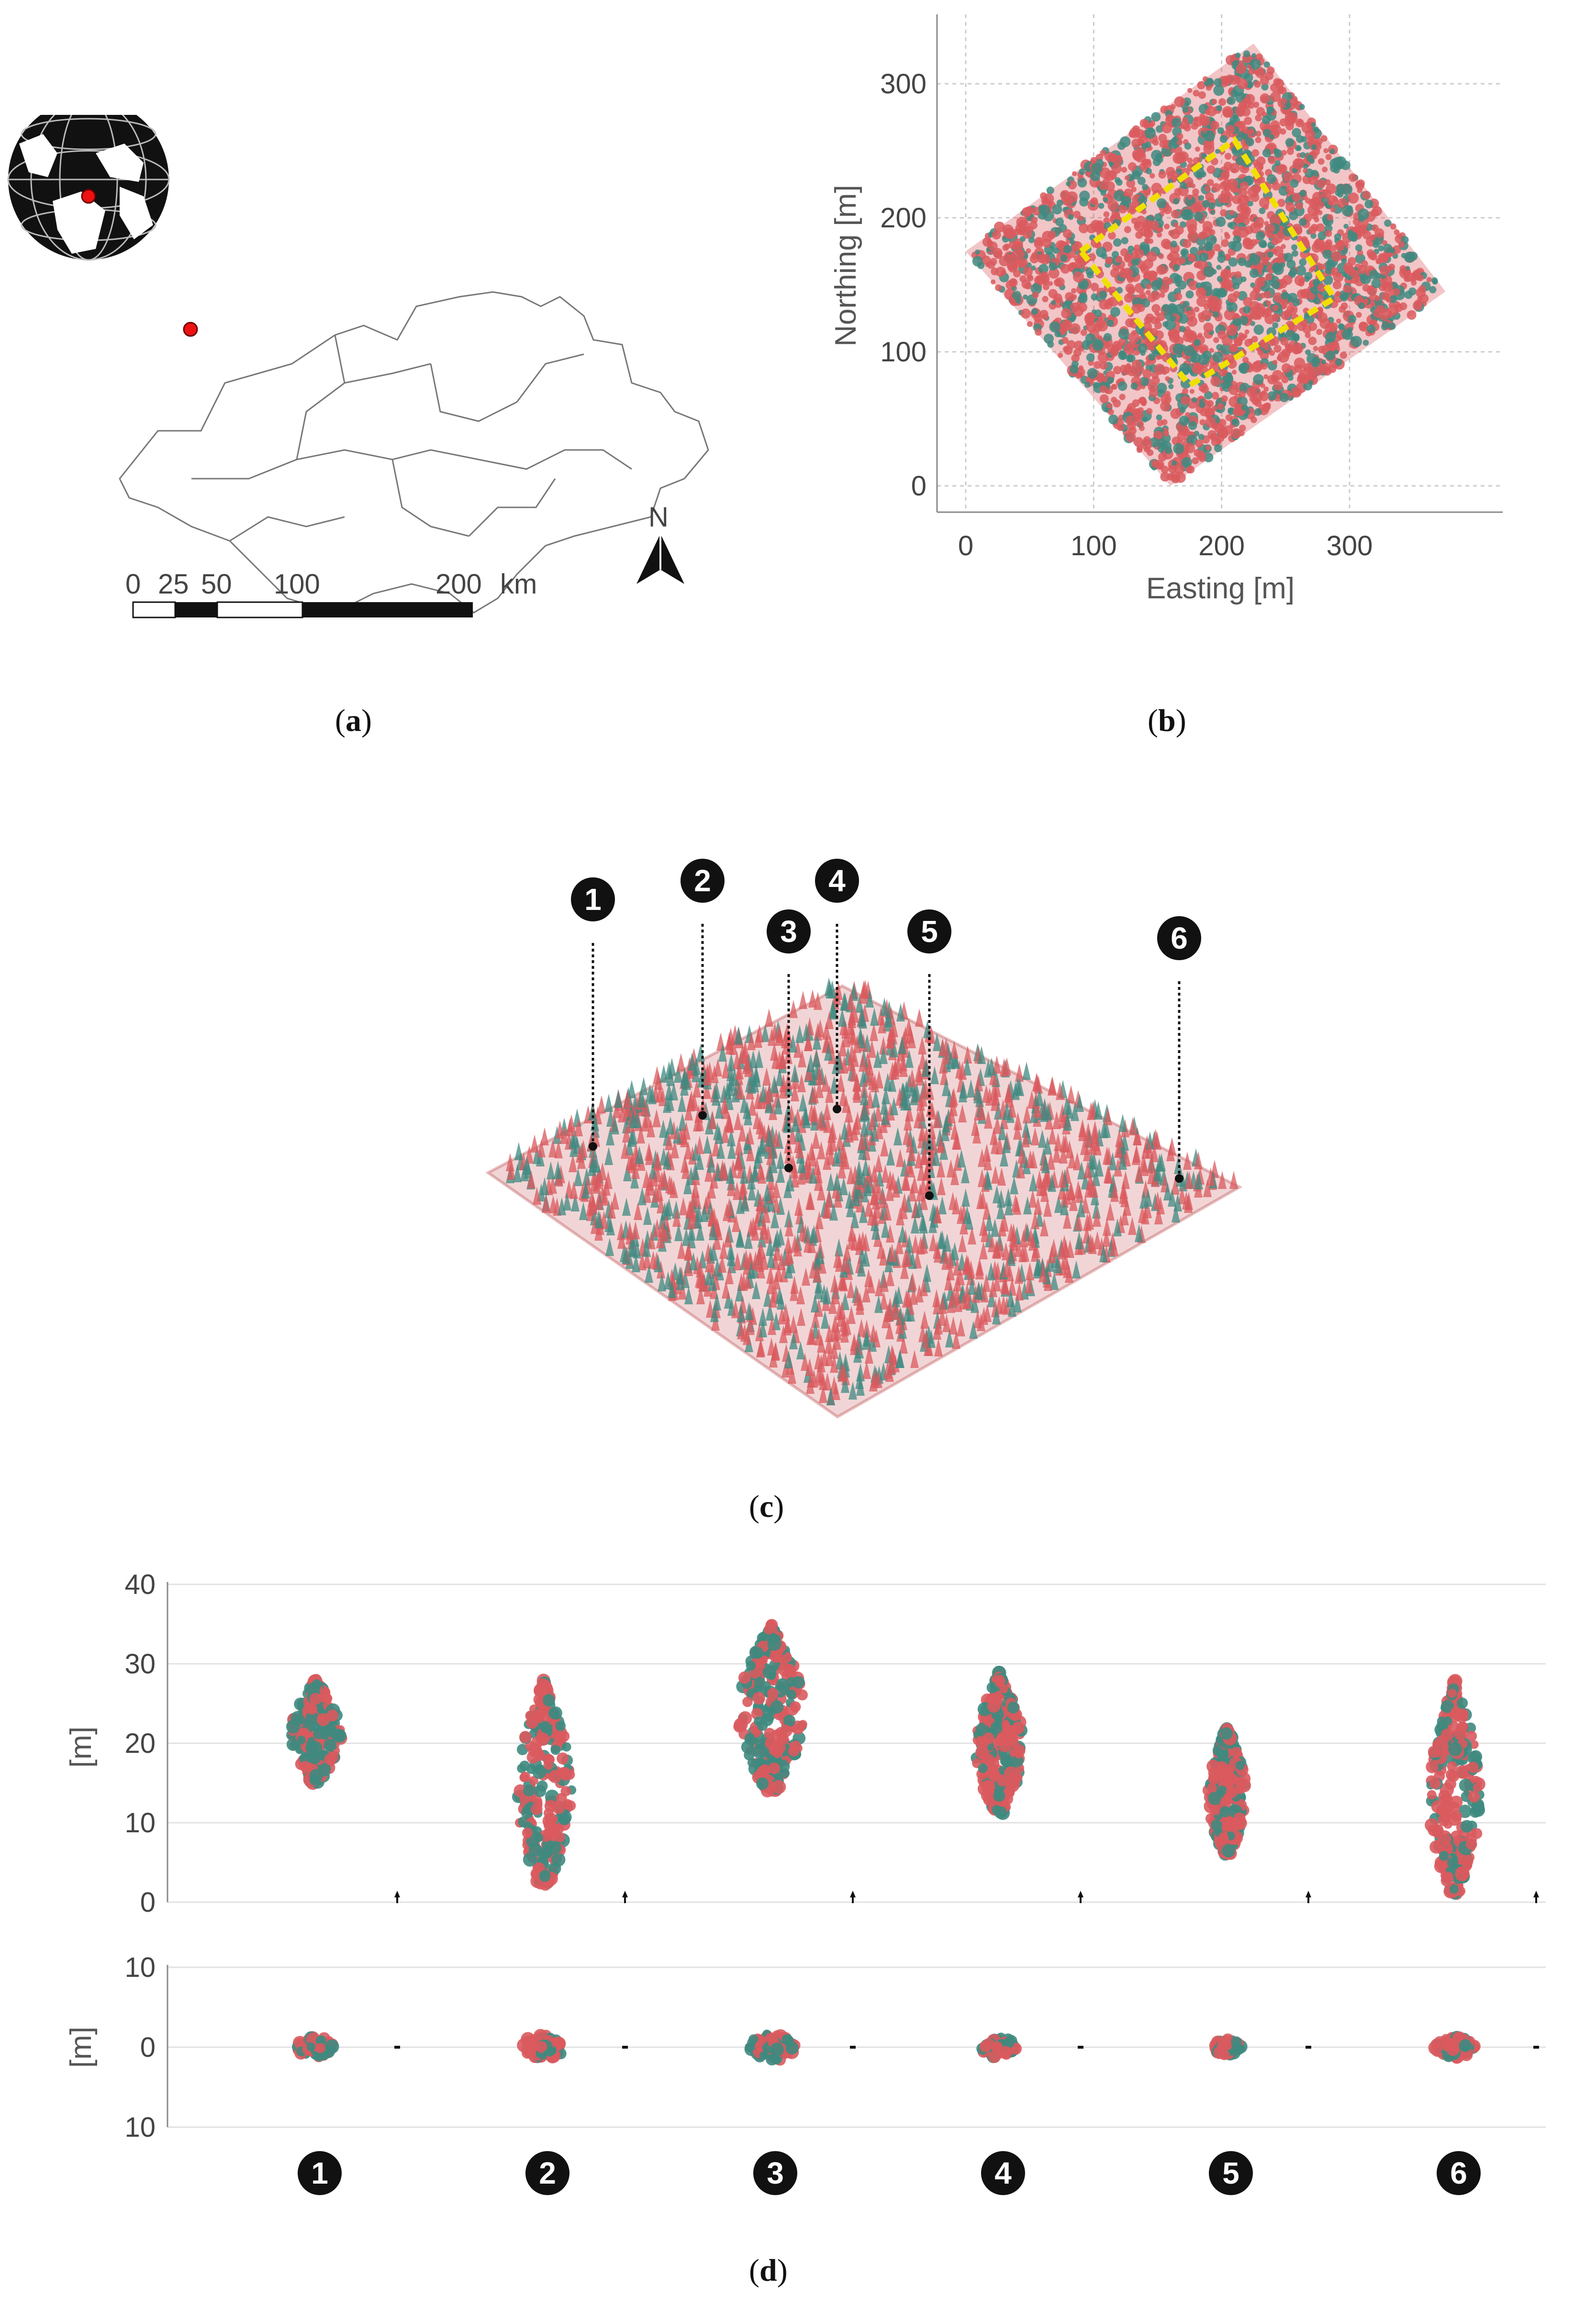  I want to click on scale-label-0: 0, so click(133, 584).